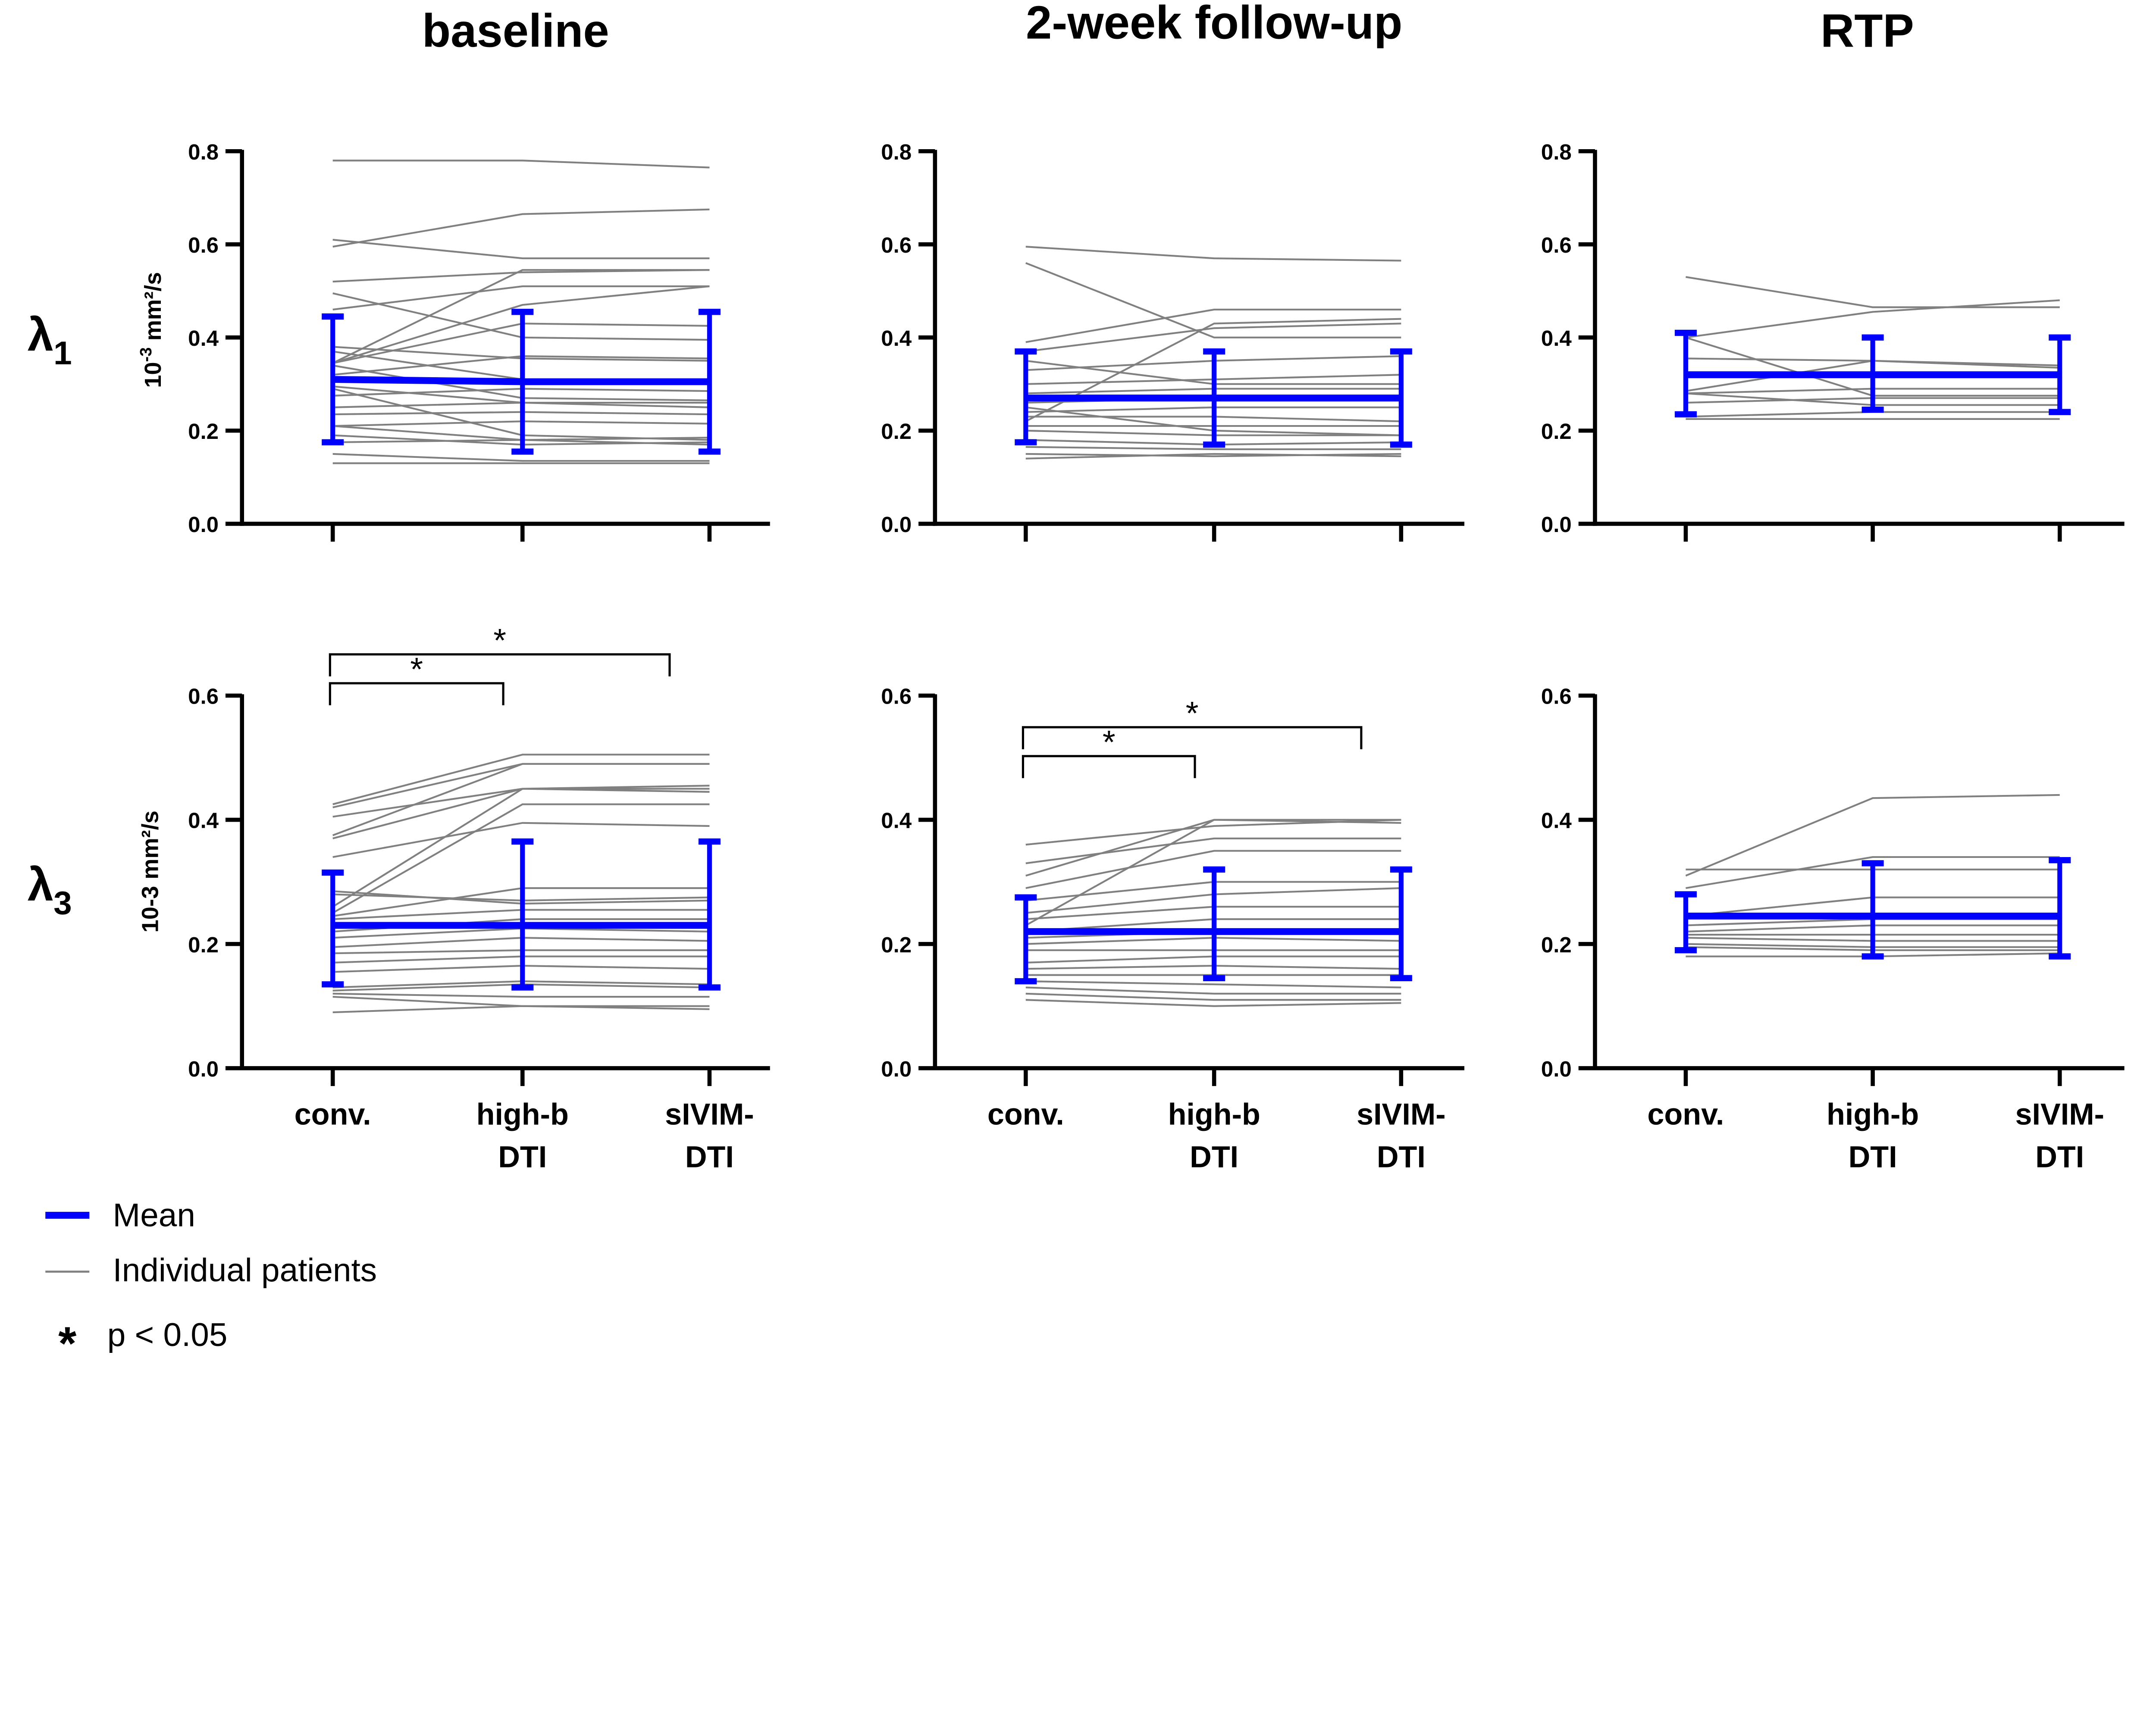  Describe the element at coordinates (1867, 30) in the screenshot. I see `column-title: RTP` at that location.